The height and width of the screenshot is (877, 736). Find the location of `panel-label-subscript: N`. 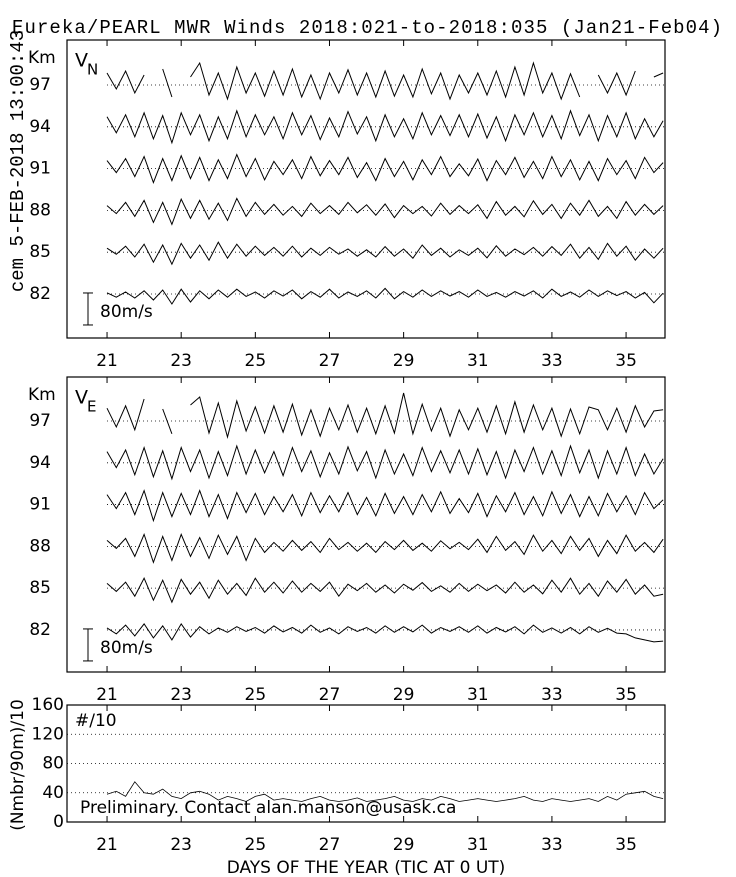

panel-label-subscript: N is located at coordinates (92, 70).